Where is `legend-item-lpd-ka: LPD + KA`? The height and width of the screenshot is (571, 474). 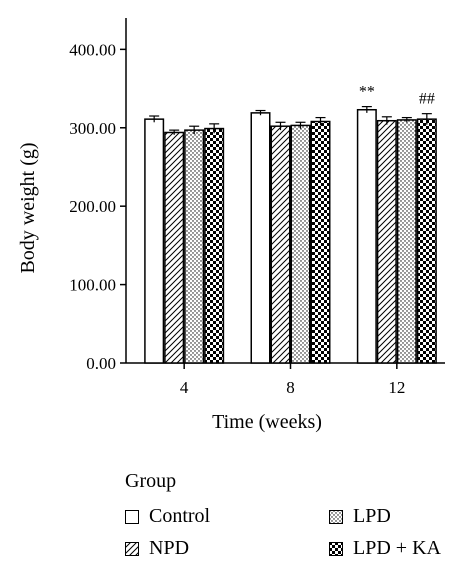
legend-item-lpd-ka: LPD + KA is located at coordinates (385, 548).